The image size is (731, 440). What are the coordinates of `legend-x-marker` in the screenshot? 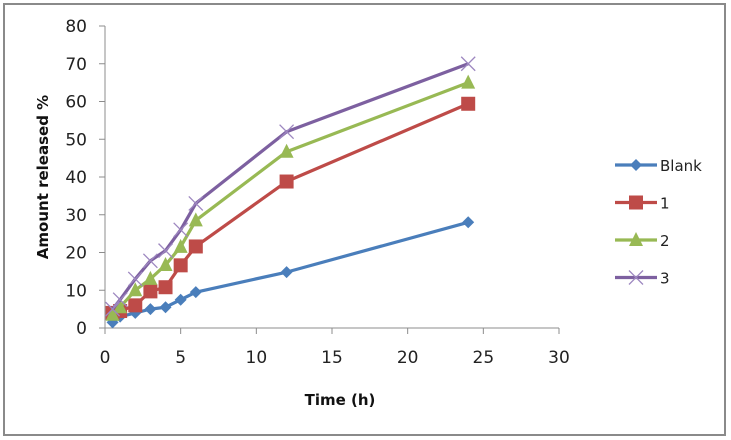 It's located at (636, 277).